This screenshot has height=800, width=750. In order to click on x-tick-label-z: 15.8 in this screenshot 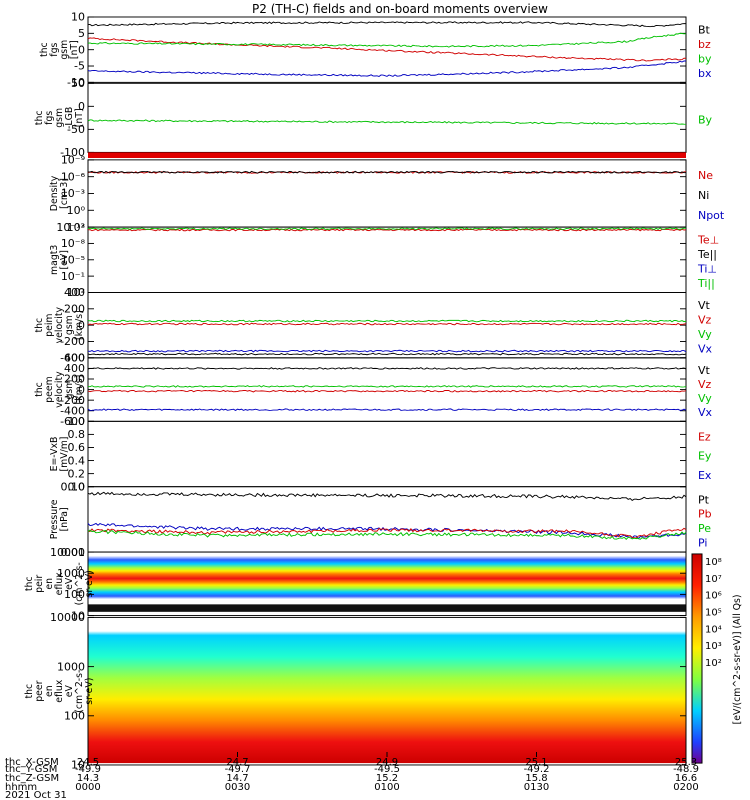, I will do `click(536, 778)`.